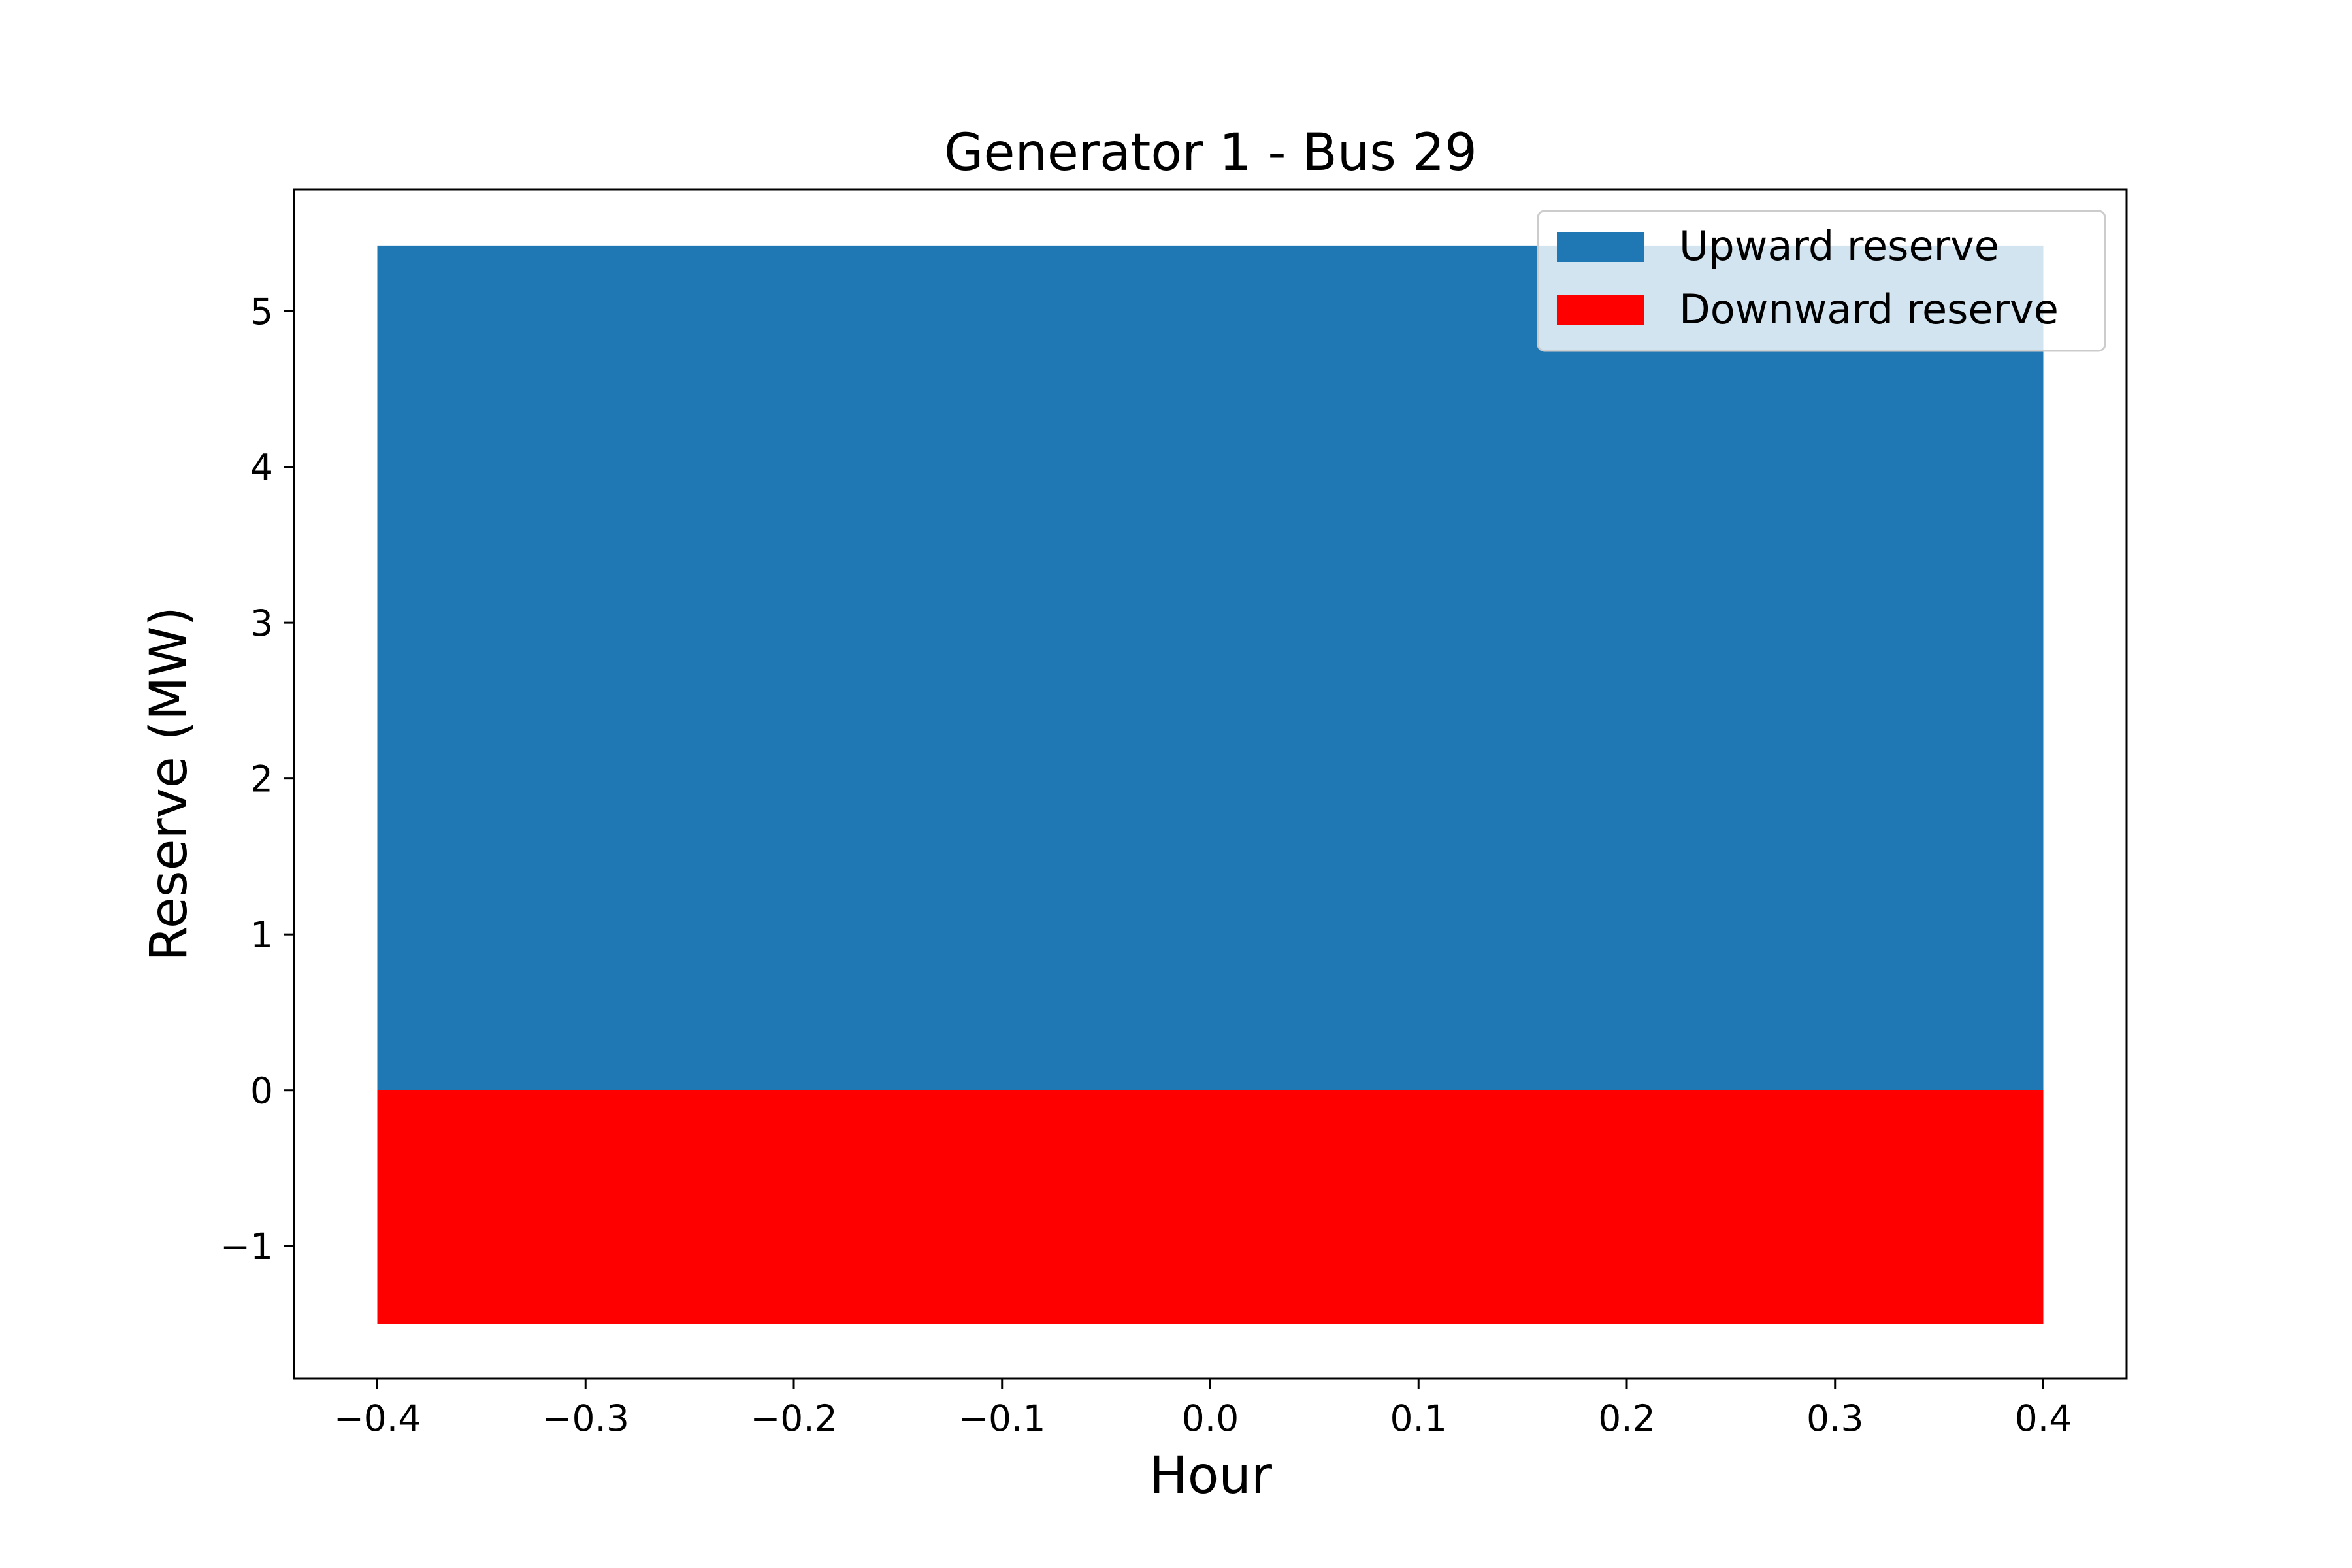 This screenshot has width=2352, height=1568. I want to click on x-tick-label: −0.1, so click(1002, 1418).